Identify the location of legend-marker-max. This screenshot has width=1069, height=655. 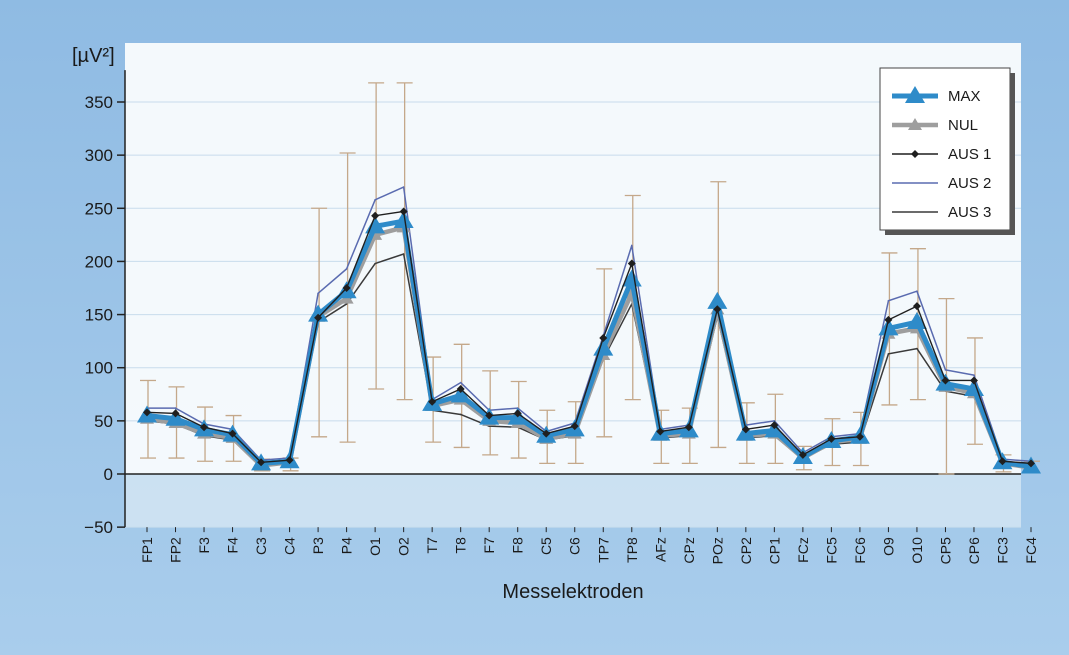
(915, 94).